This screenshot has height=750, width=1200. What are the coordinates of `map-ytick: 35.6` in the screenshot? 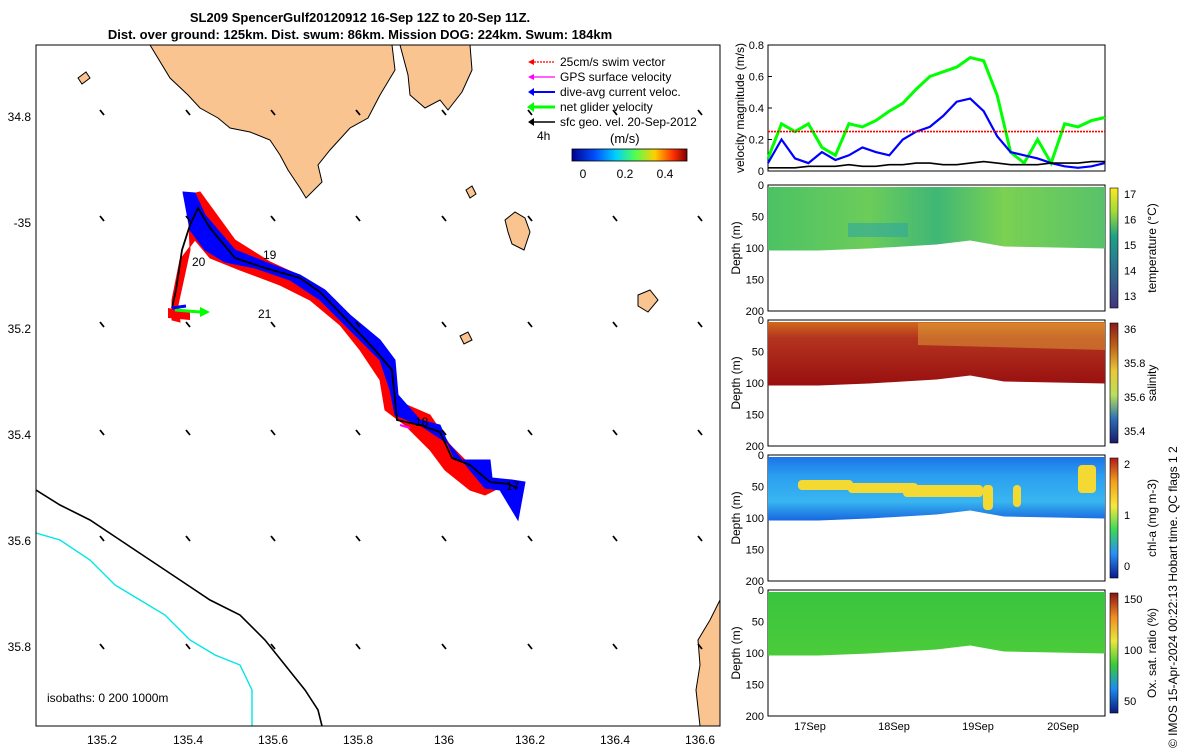 It's located at (20, 541).